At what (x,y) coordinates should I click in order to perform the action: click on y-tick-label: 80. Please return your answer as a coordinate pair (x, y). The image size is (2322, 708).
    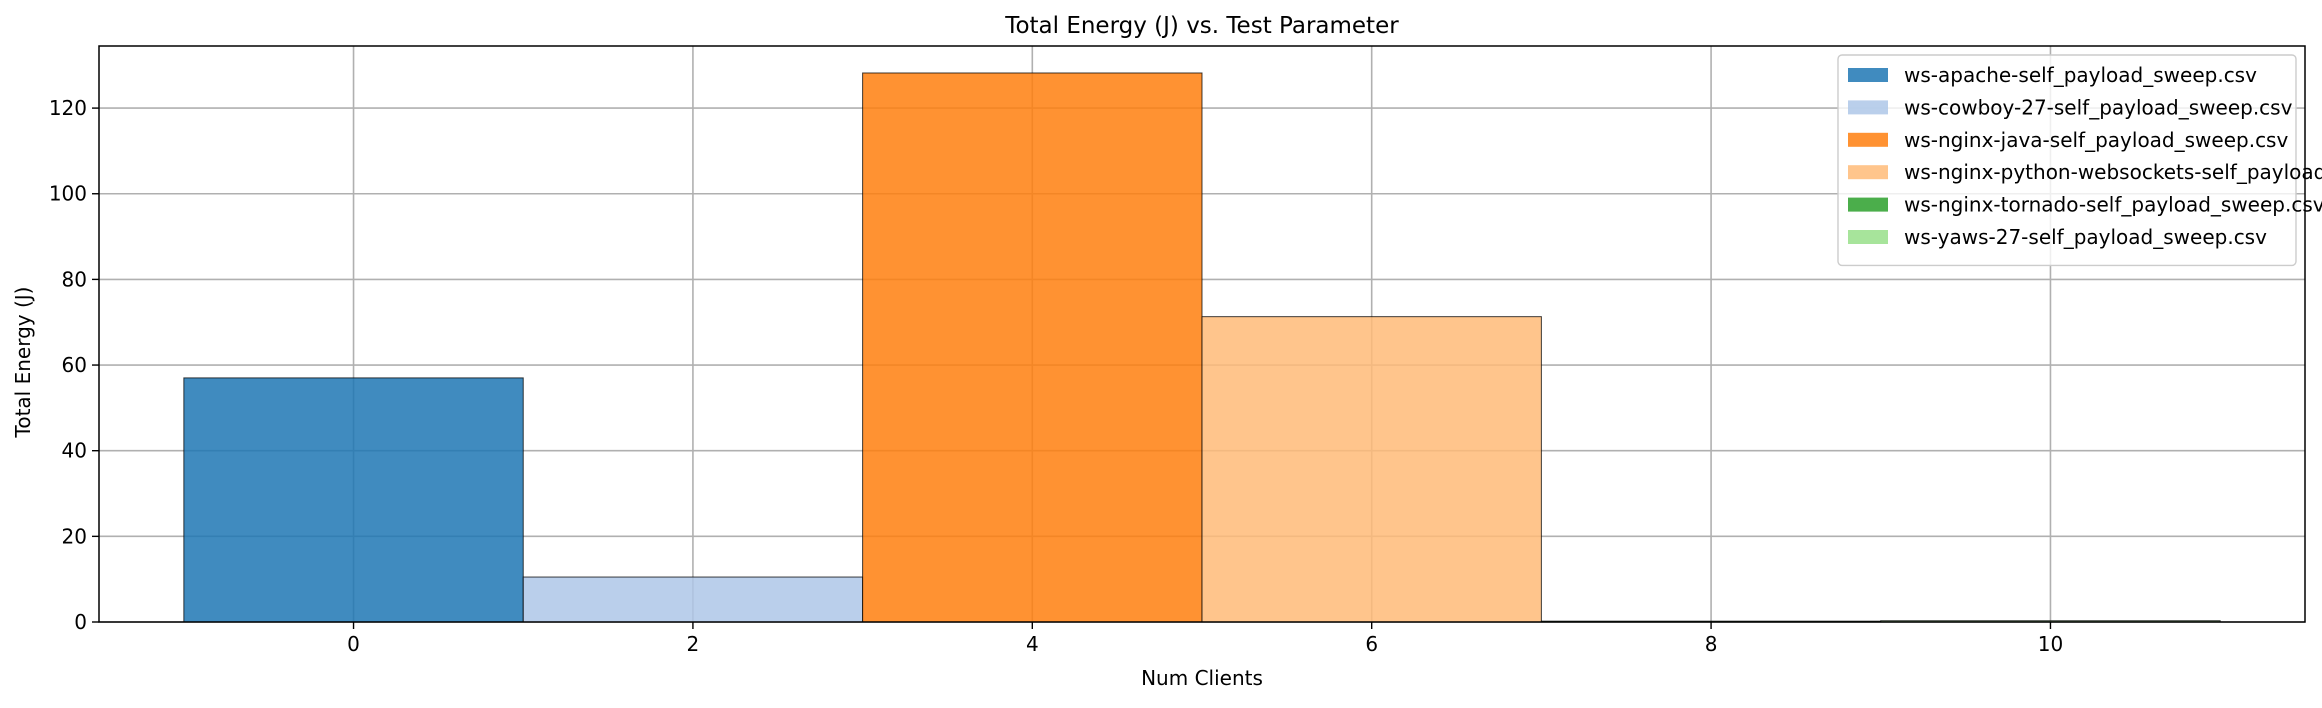
    Looking at the image, I should click on (74, 279).